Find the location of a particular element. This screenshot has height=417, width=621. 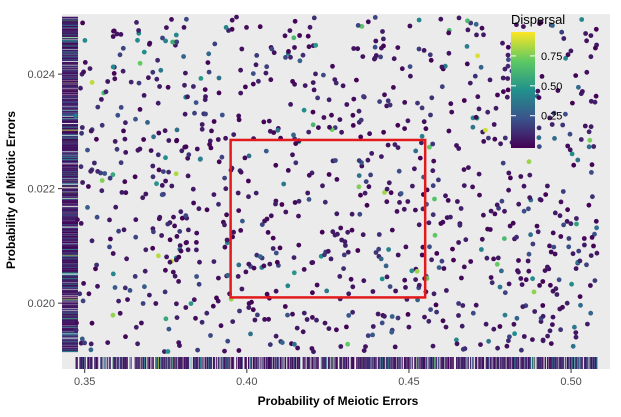

y-tick-label: 0.022 is located at coordinates (41, 190).